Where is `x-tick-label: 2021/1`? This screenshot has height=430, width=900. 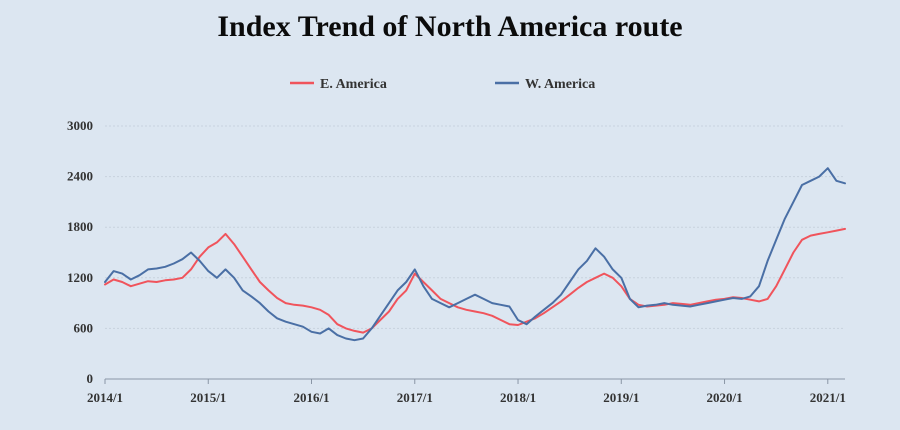
x-tick-label: 2021/1 is located at coordinates (828, 397).